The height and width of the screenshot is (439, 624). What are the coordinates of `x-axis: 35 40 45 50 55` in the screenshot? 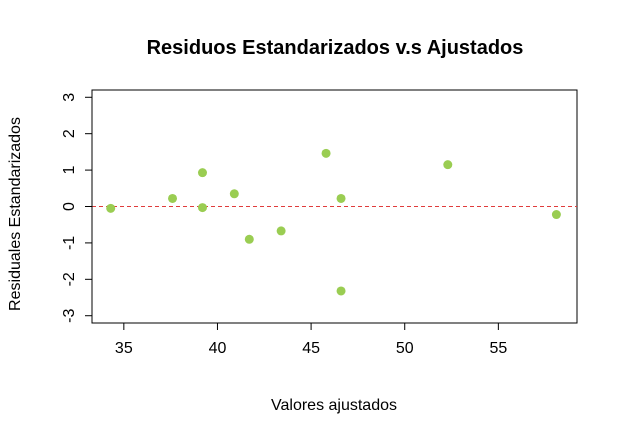 It's located at (311, 339).